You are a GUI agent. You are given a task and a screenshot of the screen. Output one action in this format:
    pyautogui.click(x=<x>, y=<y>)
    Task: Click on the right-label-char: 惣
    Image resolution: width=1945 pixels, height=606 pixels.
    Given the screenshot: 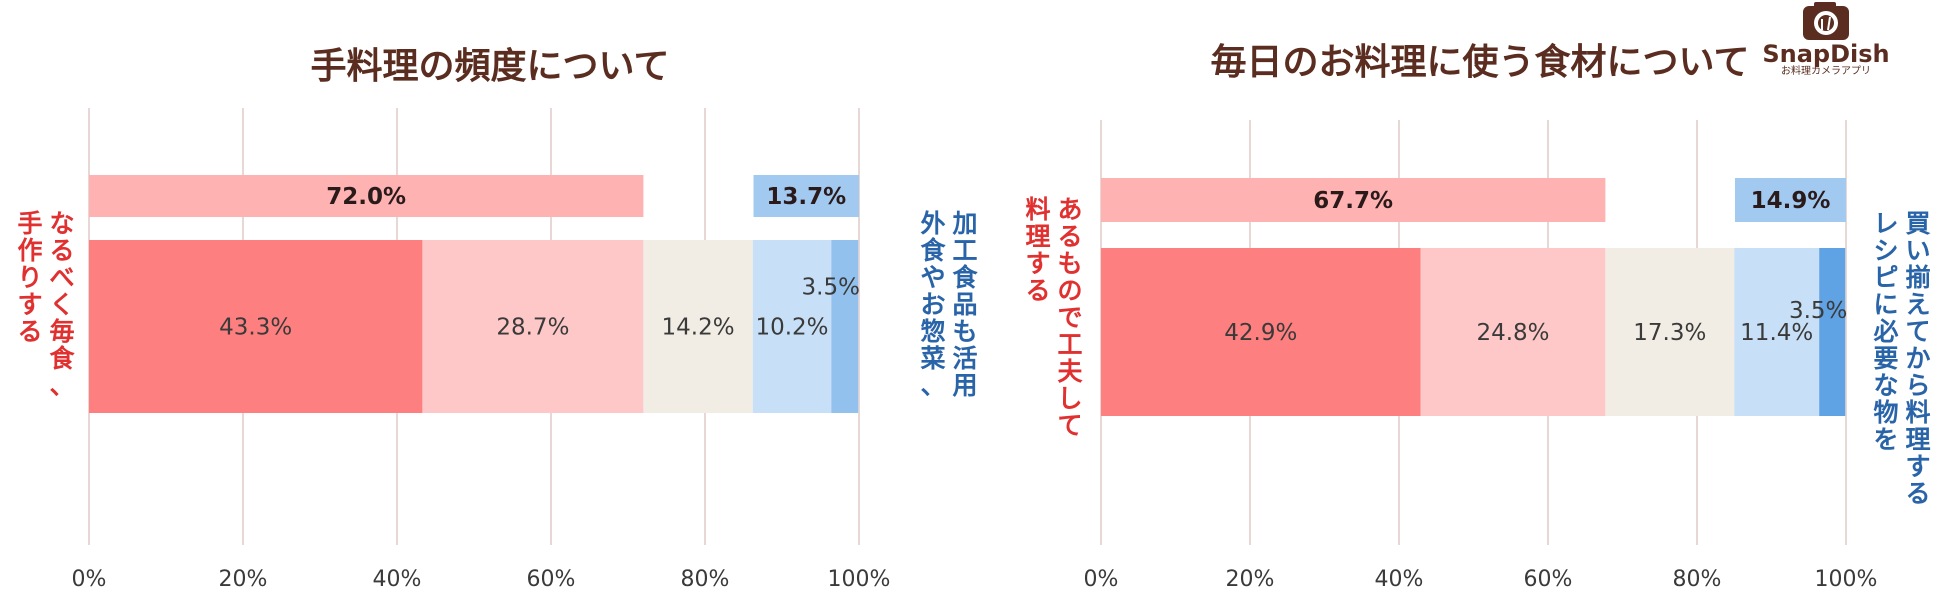 What is the action you would take?
    pyautogui.click(x=932, y=331)
    